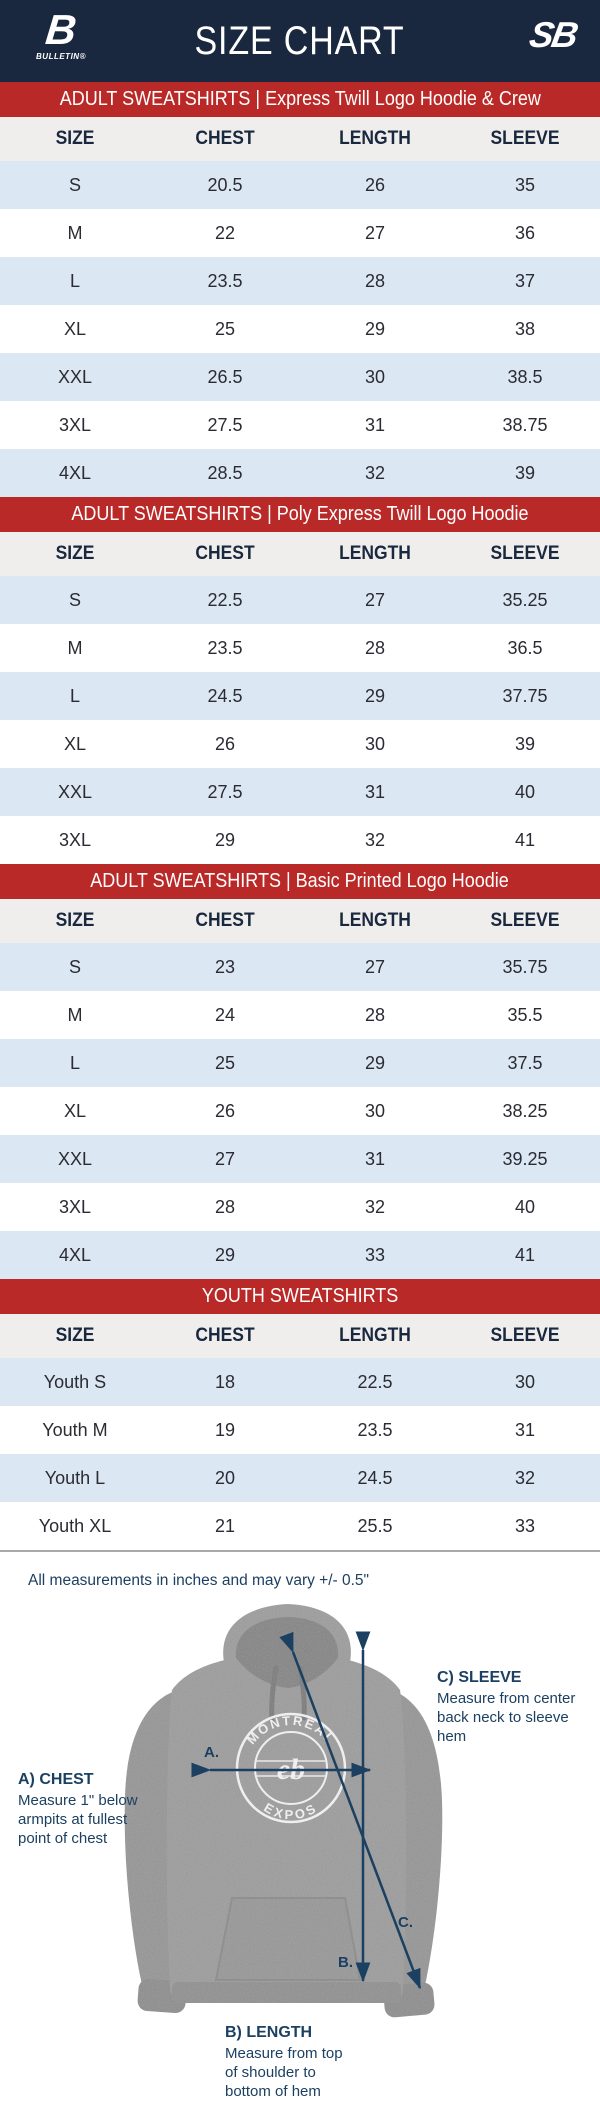 This screenshot has height=2110, width=600. What do you see at coordinates (525, 184) in the screenshot?
I see `value-cell: 35` at bounding box center [525, 184].